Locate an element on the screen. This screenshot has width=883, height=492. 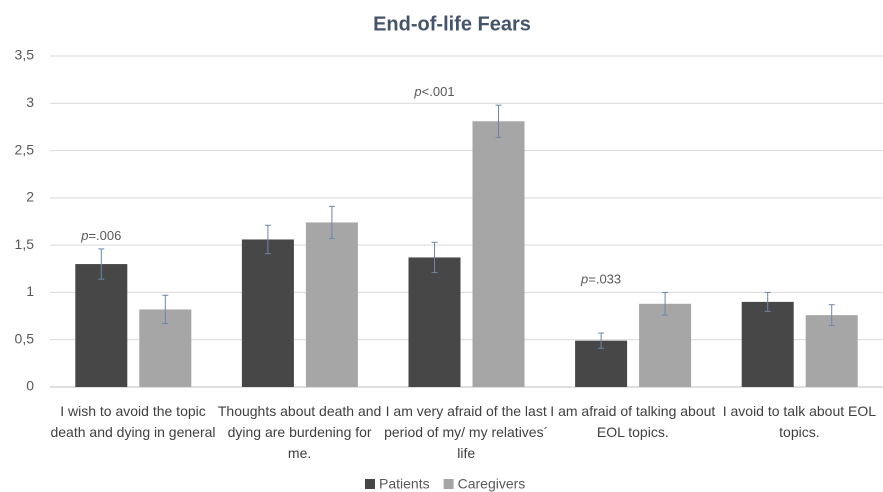
y-tick-label: 0 is located at coordinates (30, 386).